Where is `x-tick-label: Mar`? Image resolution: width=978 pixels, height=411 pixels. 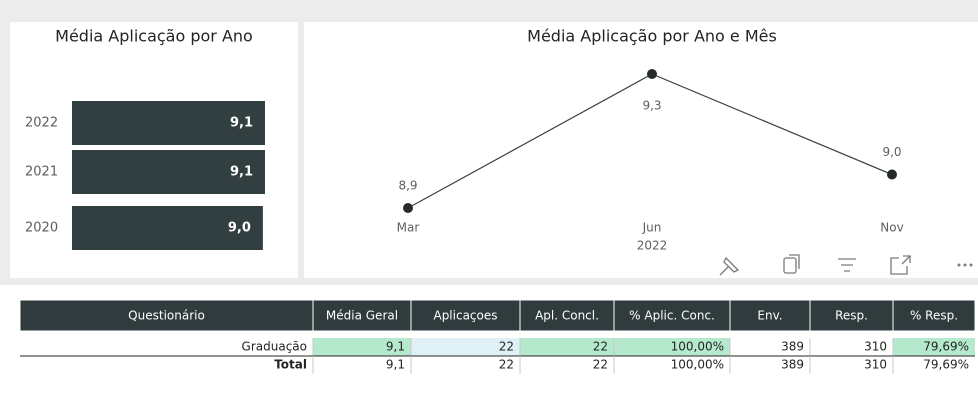
x-tick-label: Mar is located at coordinates (408, 228).